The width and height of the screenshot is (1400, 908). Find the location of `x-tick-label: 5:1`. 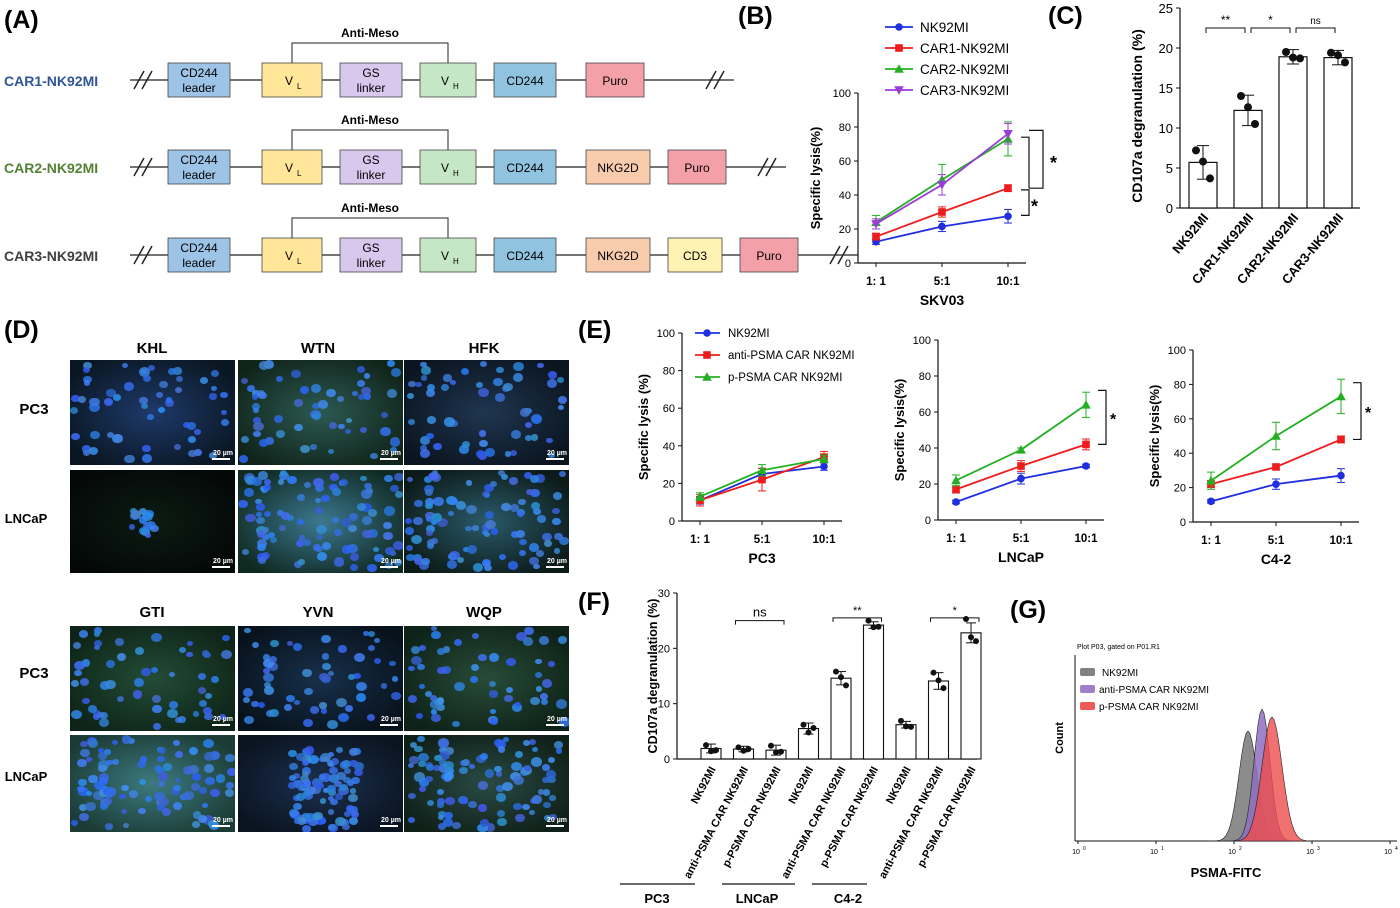

x-tick-label: 5:1 is located at coordinates (762, 540).